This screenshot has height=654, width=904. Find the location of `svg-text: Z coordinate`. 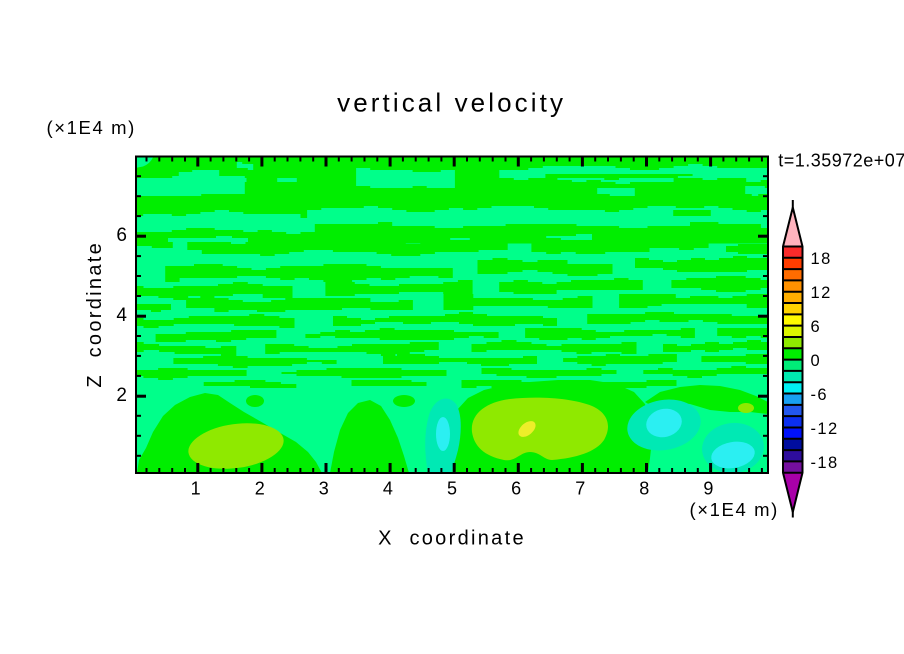

svg-text: Z coordinate is located at coordinates (95, 314).